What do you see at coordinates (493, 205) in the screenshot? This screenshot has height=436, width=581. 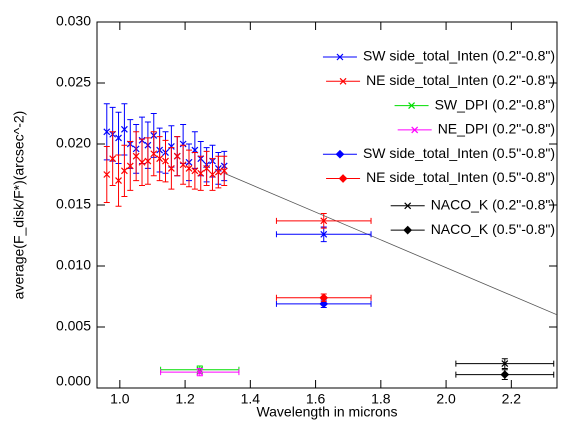 I see `legend-label: NACO_K (0.2"-0.8")` at bounding box center [493, 205].